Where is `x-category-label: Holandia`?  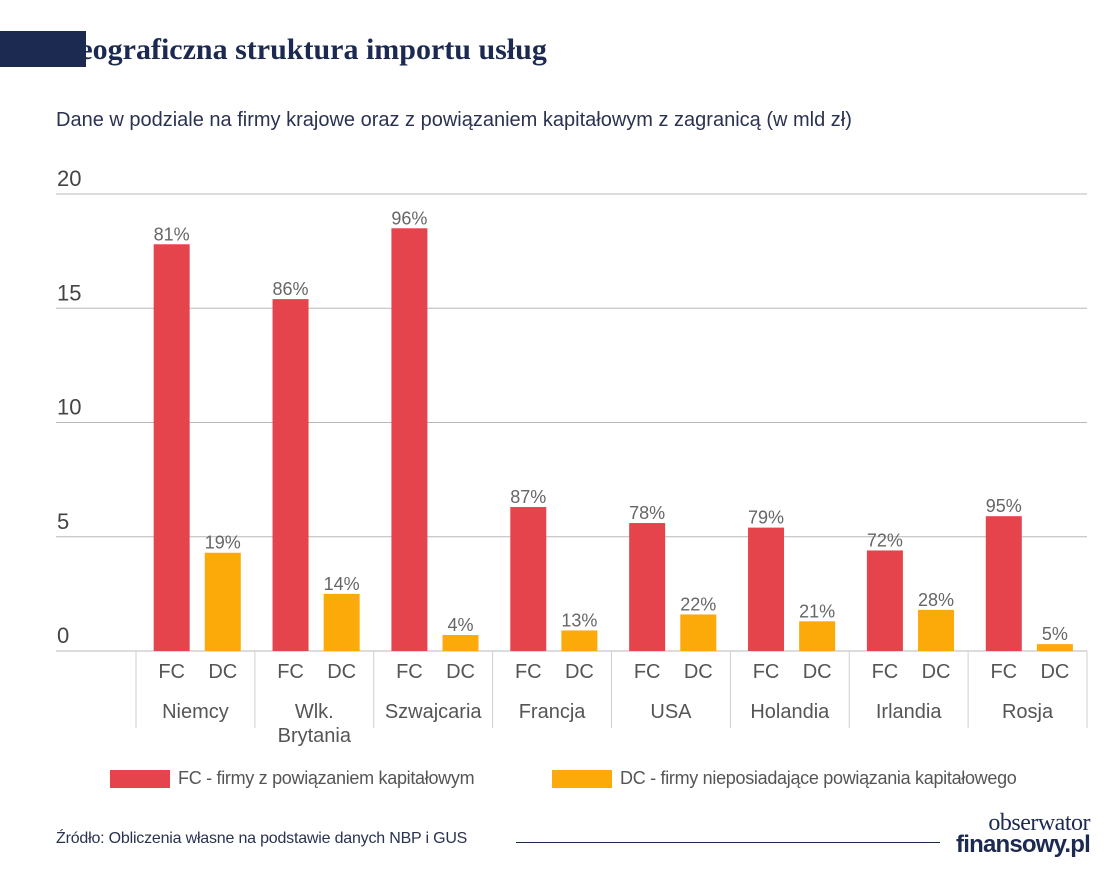
x-category-label: Holandia is located at coordinates (790, 712).